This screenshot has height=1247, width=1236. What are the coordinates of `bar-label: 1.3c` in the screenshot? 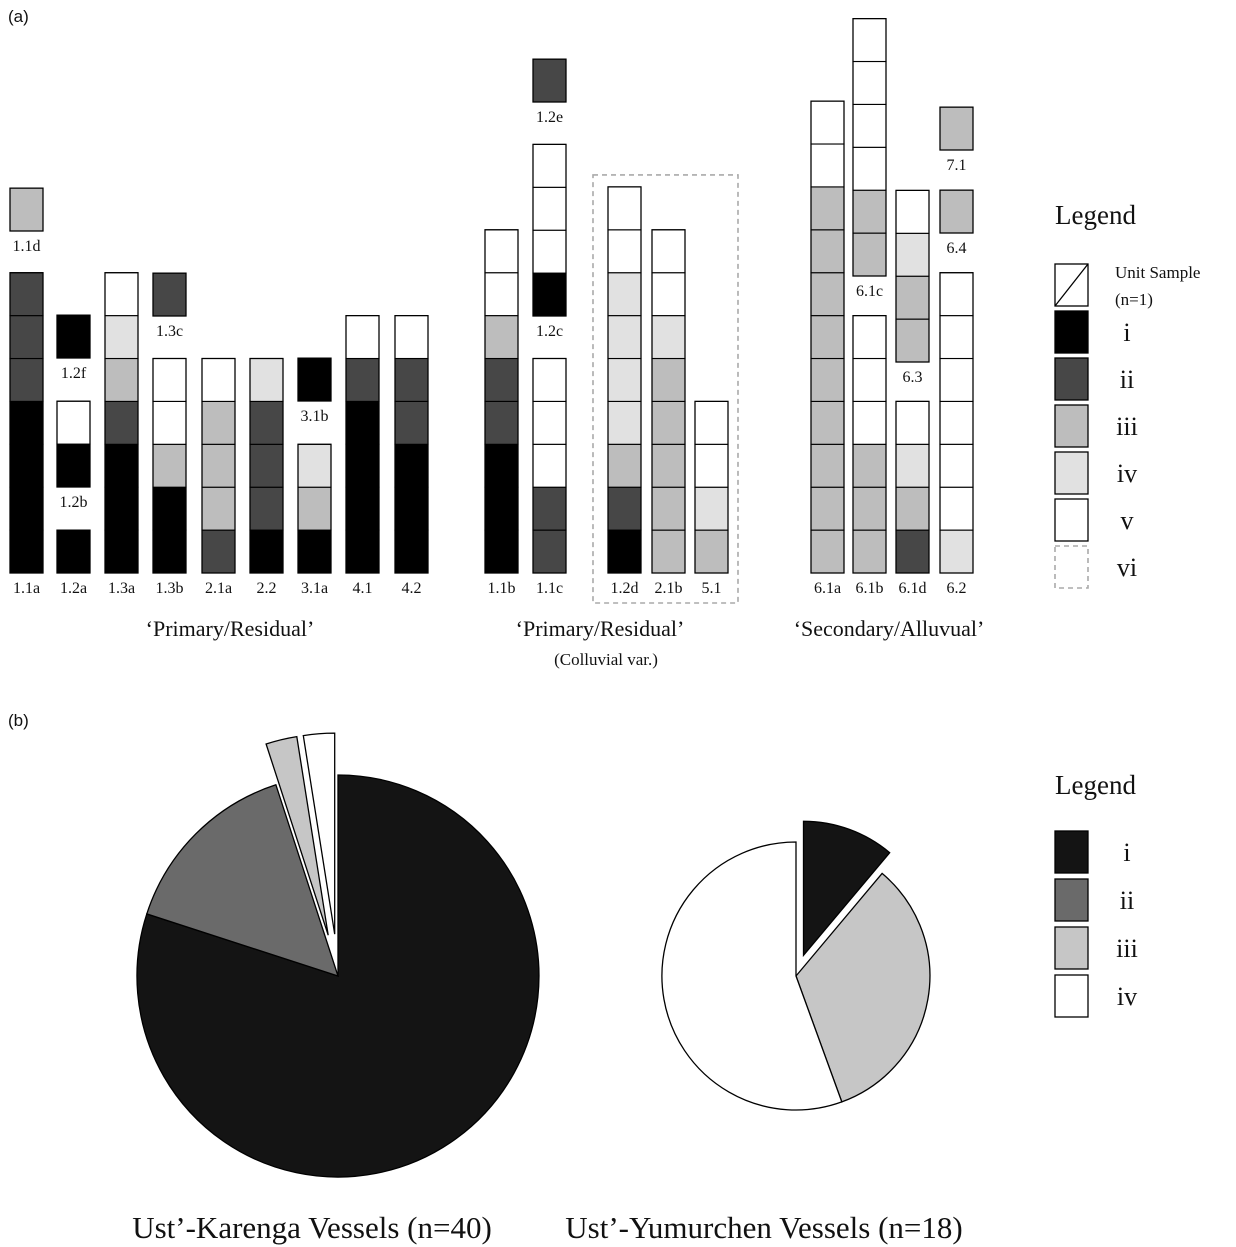 It's located at (169, 331).